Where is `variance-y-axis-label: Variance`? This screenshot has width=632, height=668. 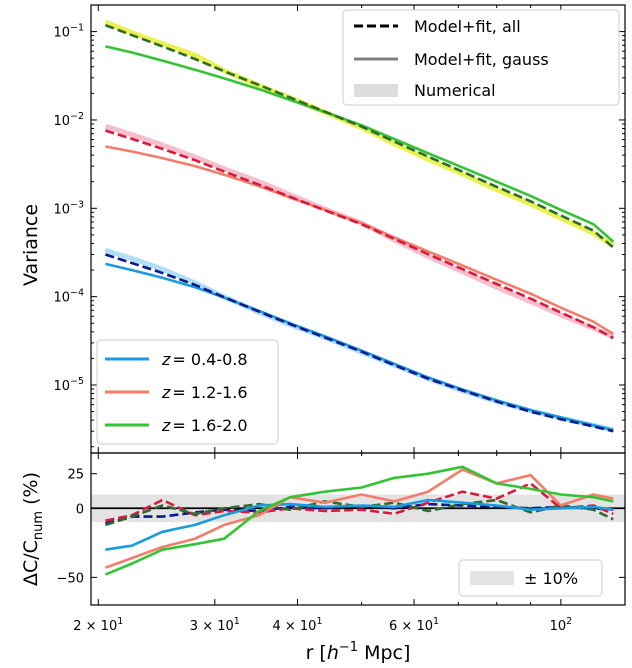
variance-y-axis-label: Variance is located at coordinates (31, 245).